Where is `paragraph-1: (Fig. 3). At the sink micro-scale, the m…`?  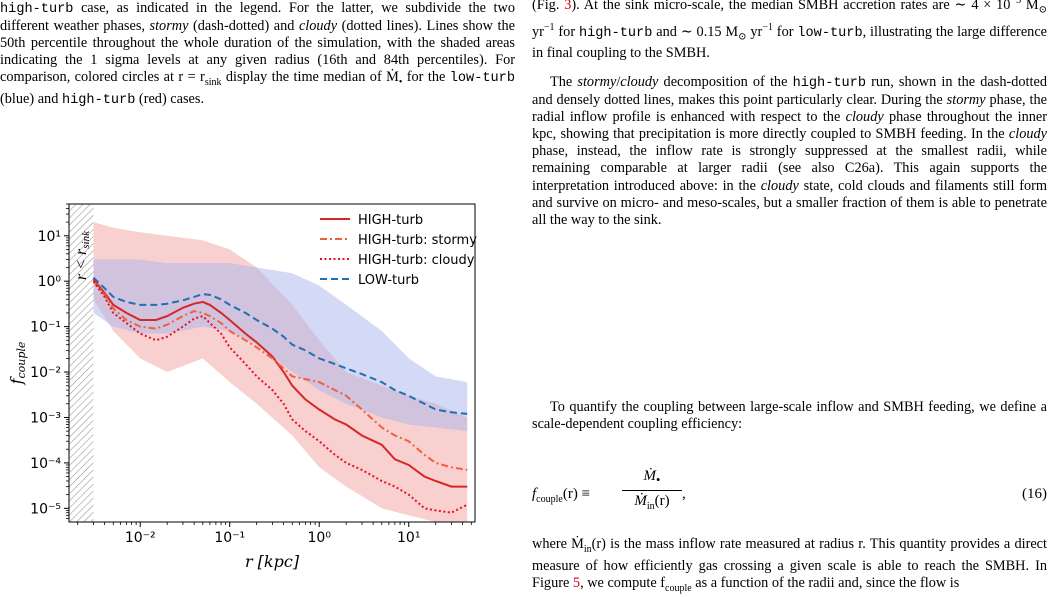 paragraph-1: (Fig. 3). At the sink micro-scale, the m… is located at coordinates (789, 31).